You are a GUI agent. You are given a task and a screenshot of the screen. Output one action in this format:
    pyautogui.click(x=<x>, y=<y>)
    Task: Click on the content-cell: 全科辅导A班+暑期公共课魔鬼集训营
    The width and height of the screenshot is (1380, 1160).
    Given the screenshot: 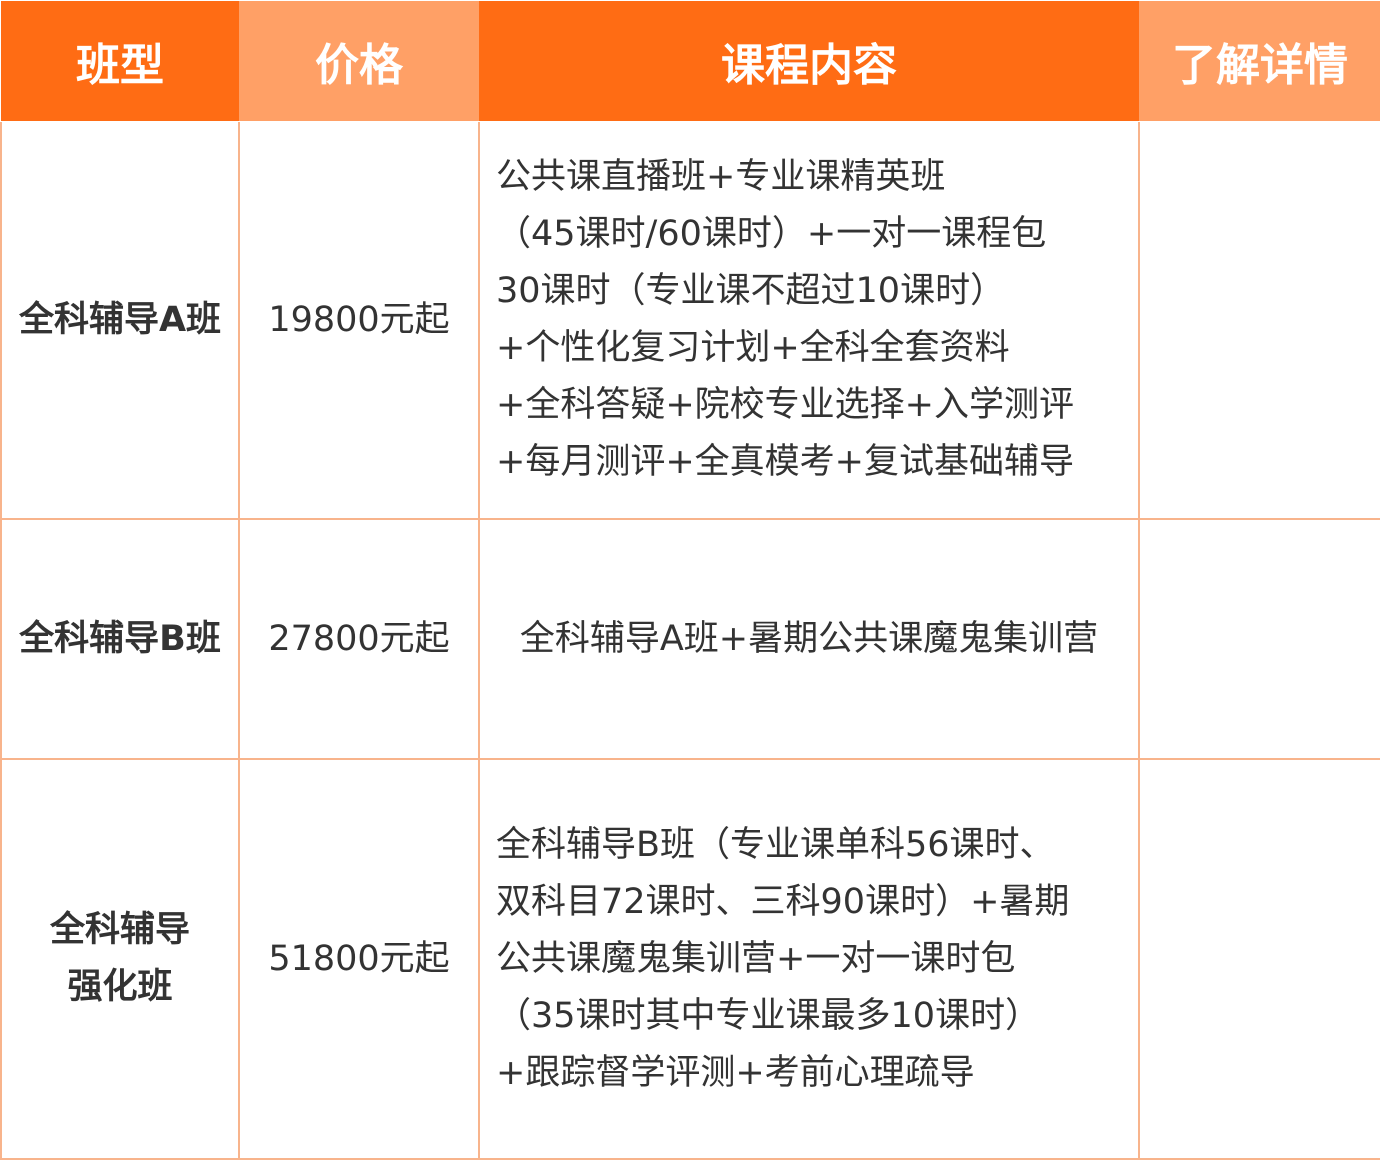 What is the action you would take?
    pyautogui.click(x=809, y=639)
    